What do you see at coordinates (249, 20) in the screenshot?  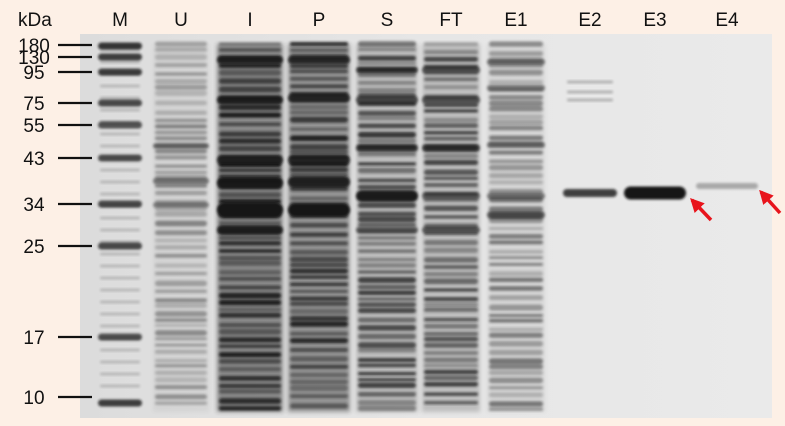 I see `lane-label-i: I` at bounding box center [249, 20].